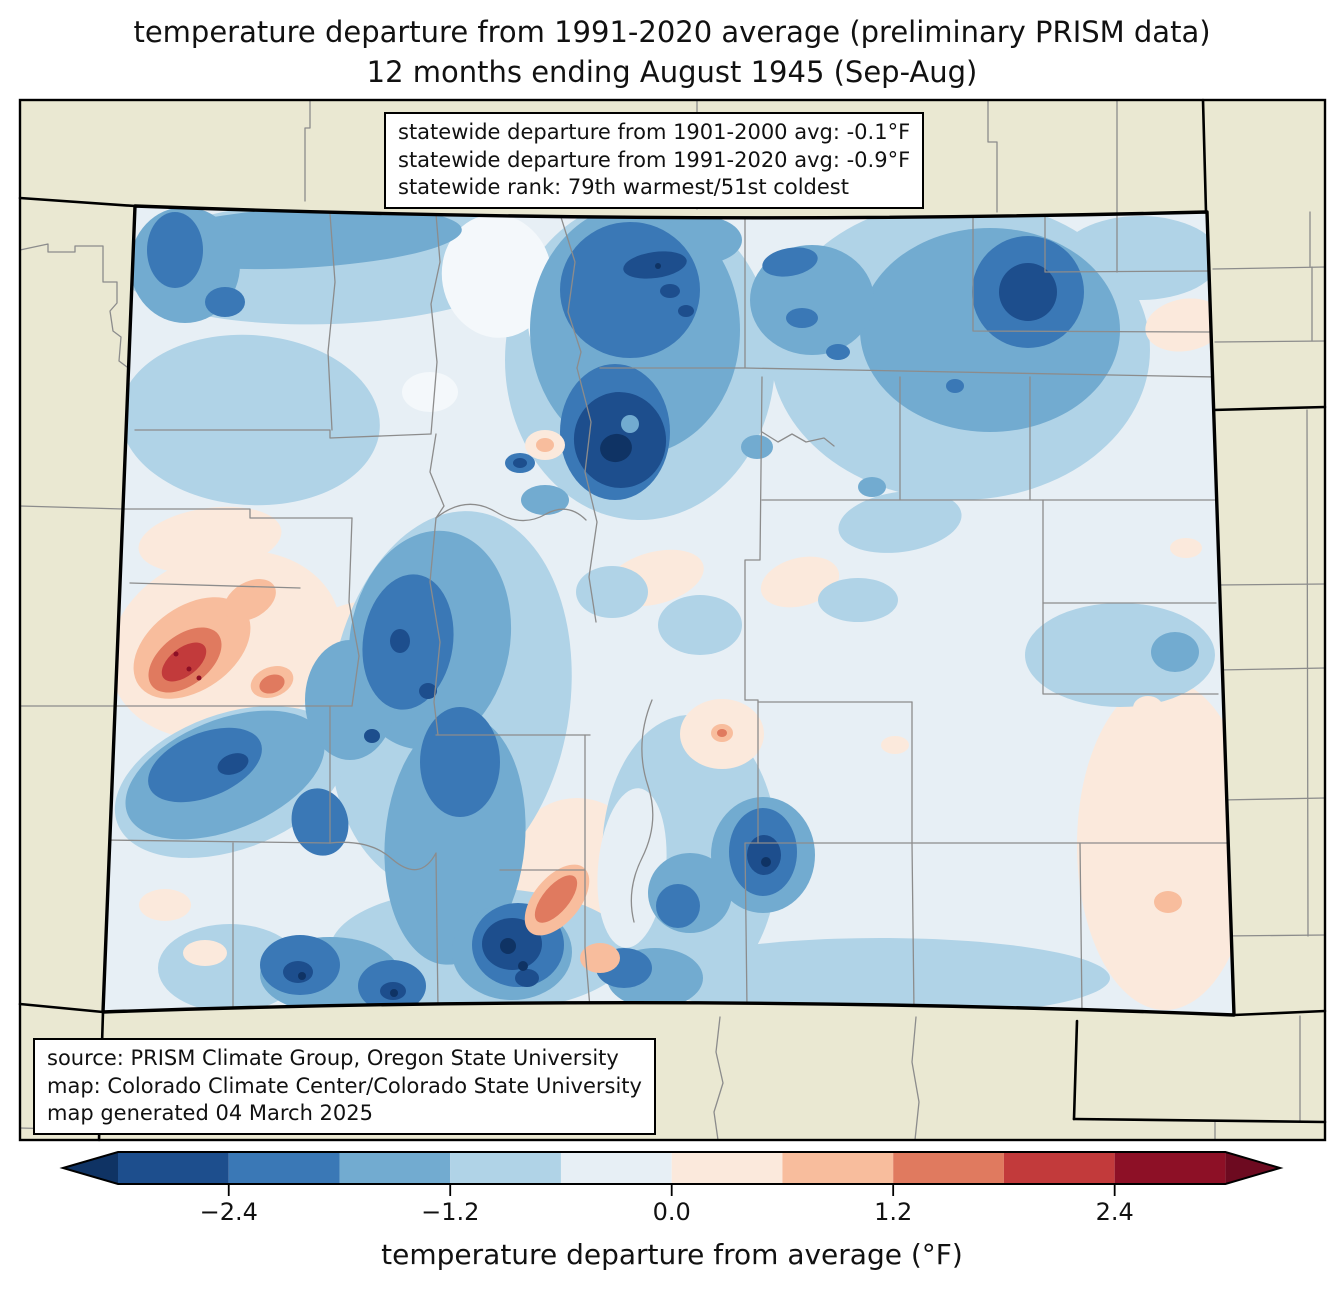 This screenshot has width=1344, height=1299. What do you see at coordinates (672, 72) in the screenshot?
I see `figure-title-line2: 12 months ending August 1945 (Sep-Aug)` at bounding box center [672, 72].